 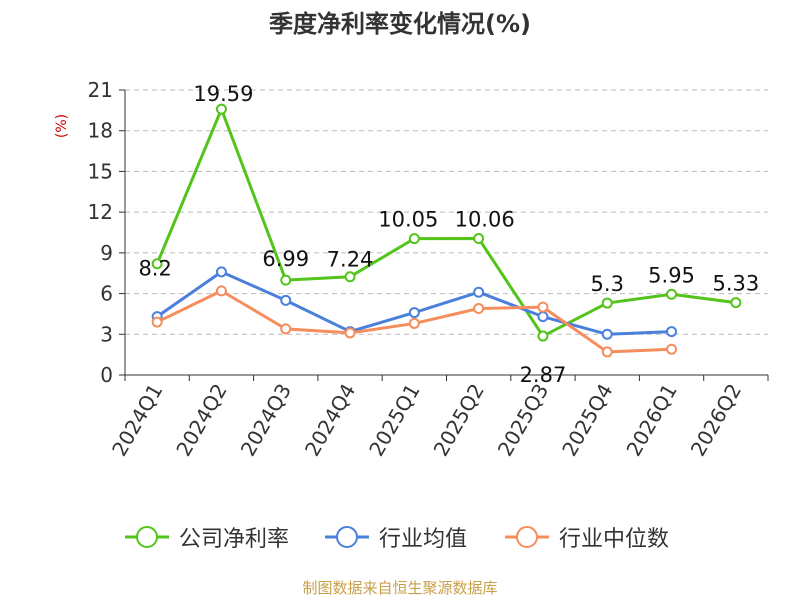 I want to click on legend-item: 行业均值, so click(x=396, y=539).